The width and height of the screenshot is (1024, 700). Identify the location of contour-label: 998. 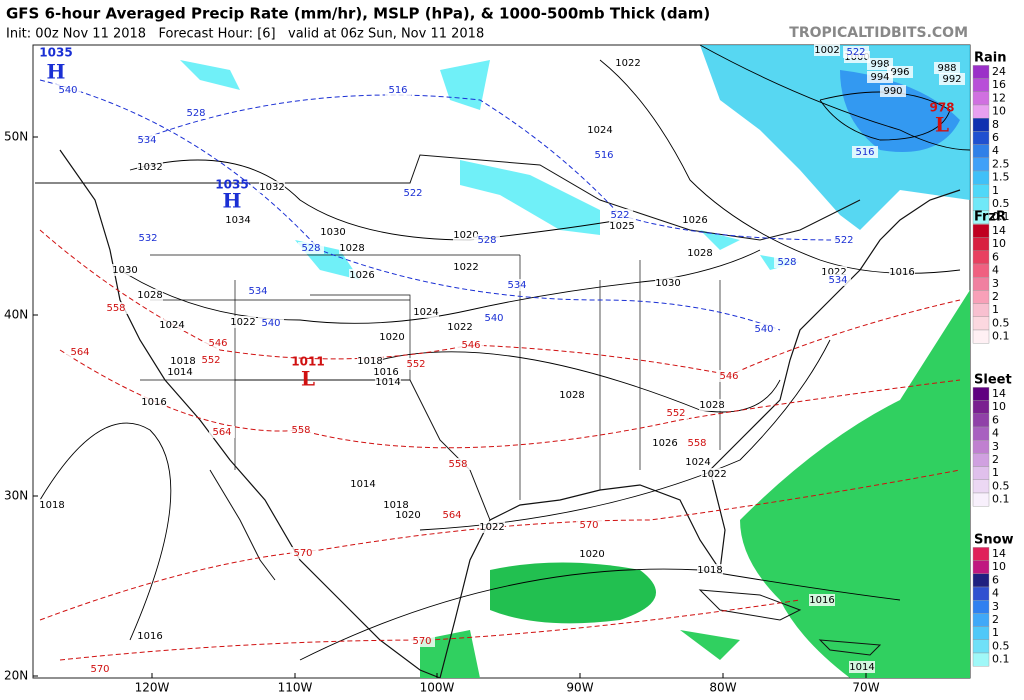
(879, 64).